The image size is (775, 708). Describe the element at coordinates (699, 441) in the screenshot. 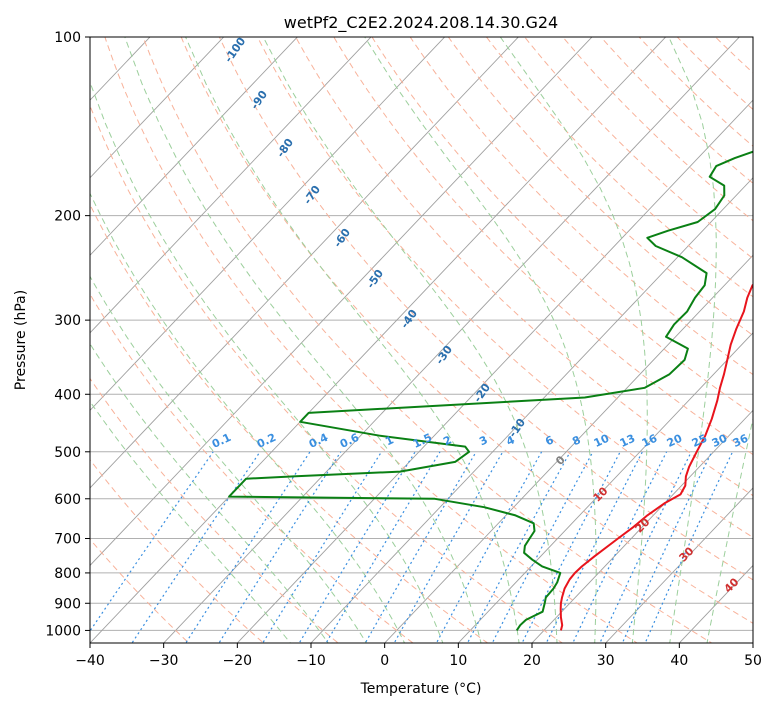

I see `mixing-ratio-label: 25` at that location.